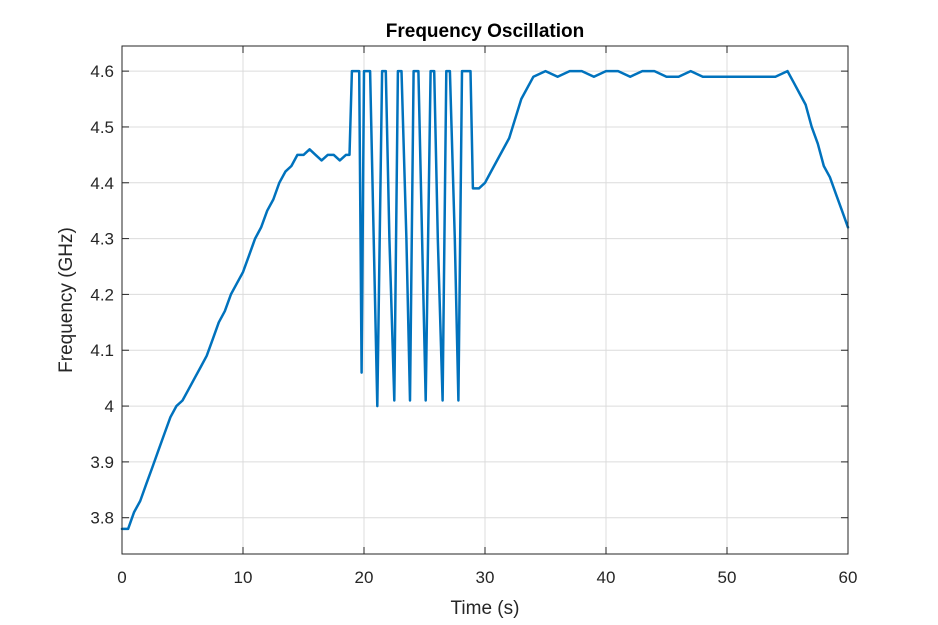  What do you see at coordinates (102, 518) in the screenshot?
I see `y-tick-label: 3.8` at bounding box center [102, 518].